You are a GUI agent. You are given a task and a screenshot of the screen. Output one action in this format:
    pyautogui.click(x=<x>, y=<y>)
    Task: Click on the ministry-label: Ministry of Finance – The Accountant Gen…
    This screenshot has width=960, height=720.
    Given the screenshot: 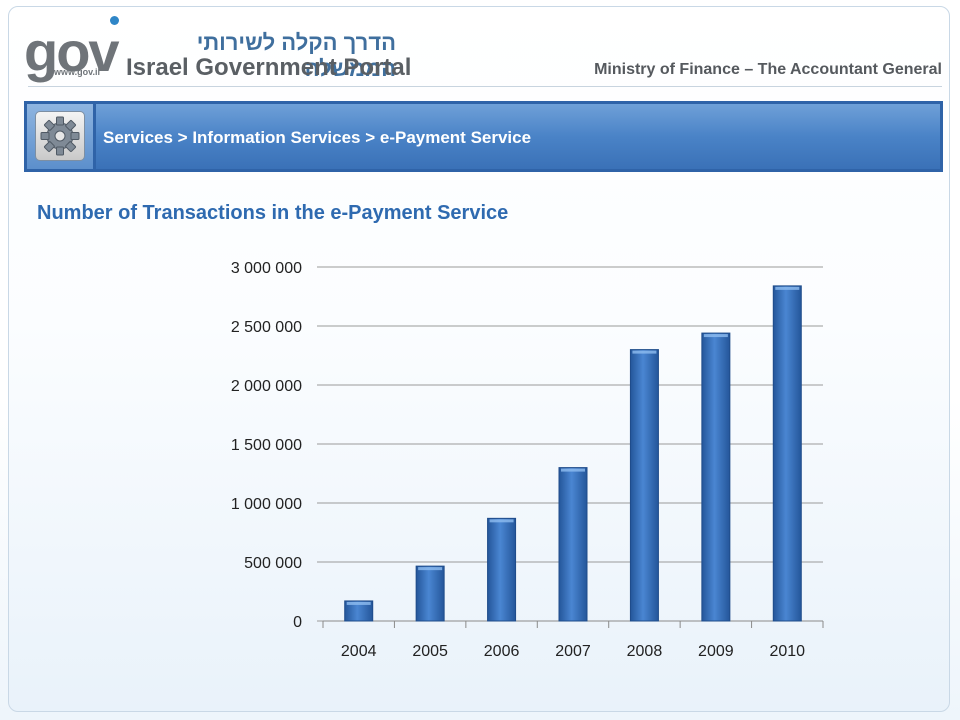 What is the action you would take?
    pyautogui.click(x=768, y=69)
    